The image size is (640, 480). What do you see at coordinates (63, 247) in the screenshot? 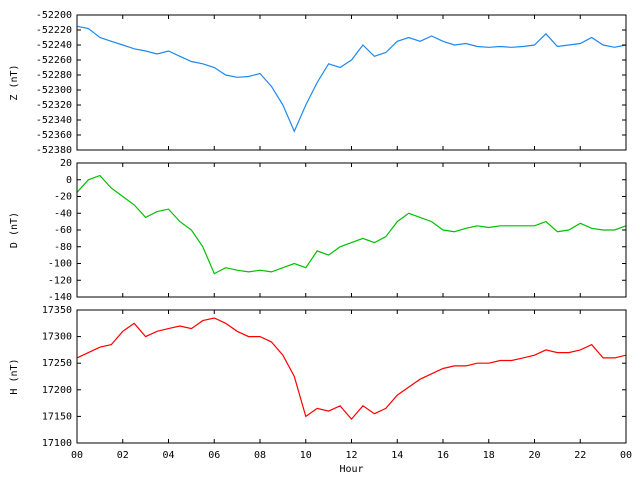
I see `y-tick-label: -80` at bounding box center [63, 247].